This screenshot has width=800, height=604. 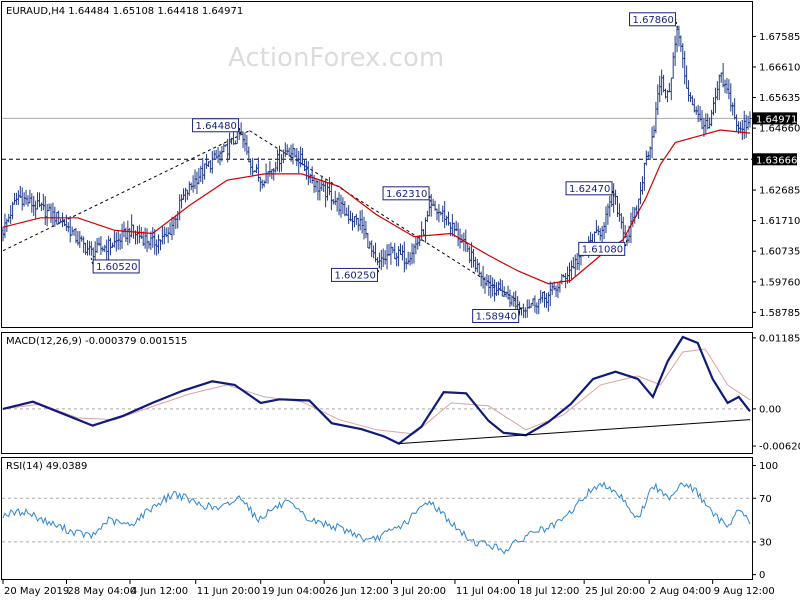 I want to click on rsi-y-tick-label: 30, so click(x=765, y=542).